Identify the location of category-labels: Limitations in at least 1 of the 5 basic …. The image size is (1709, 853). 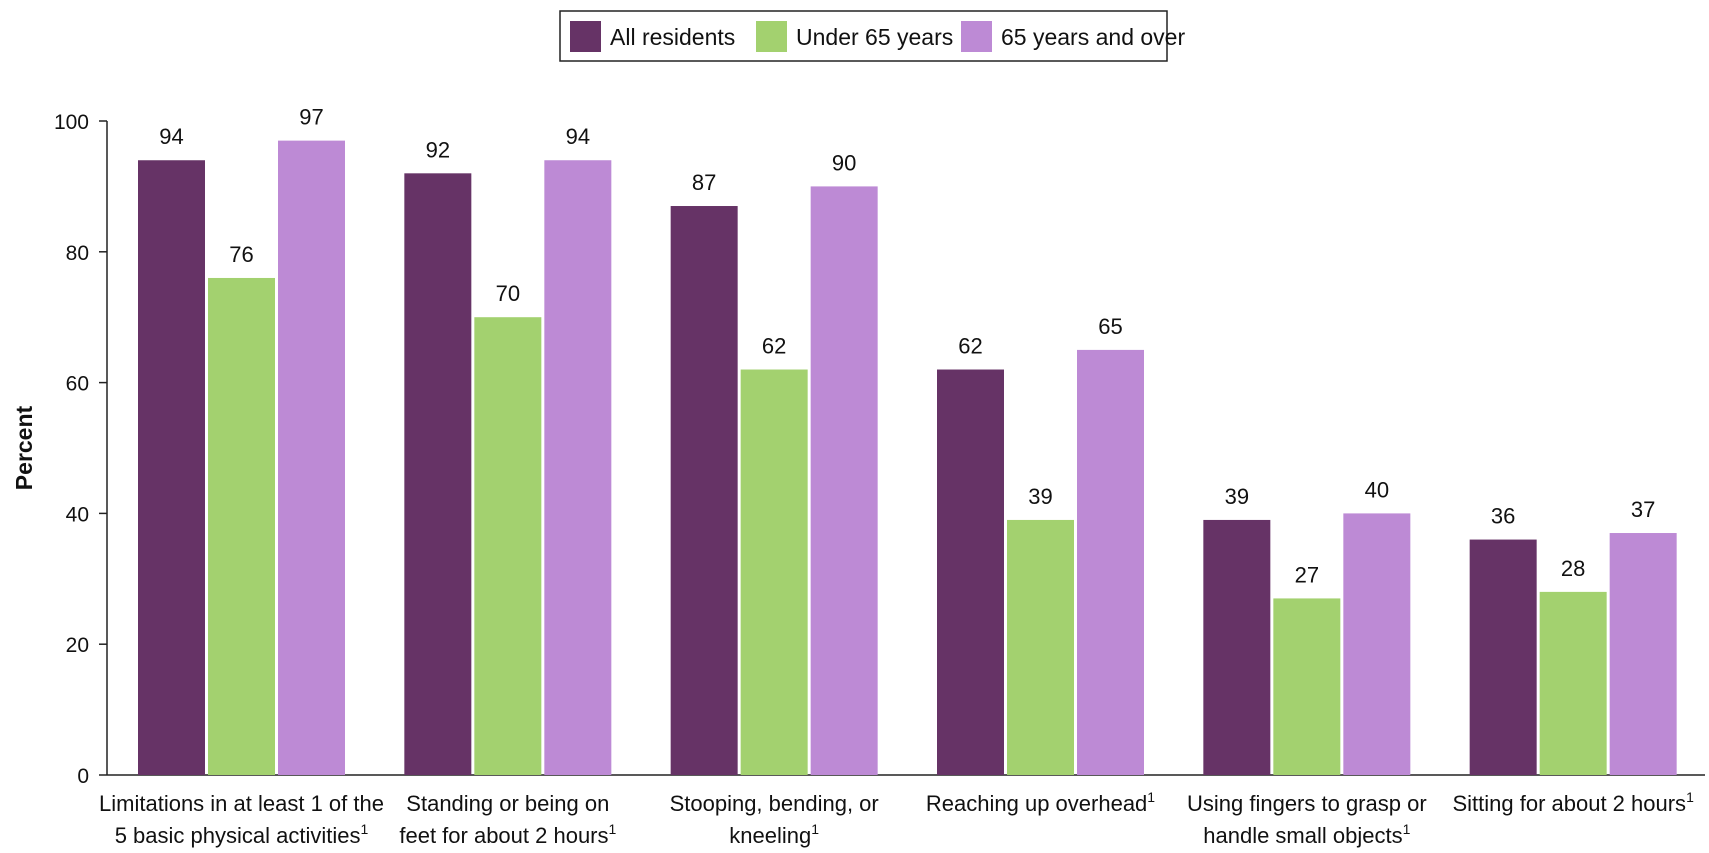
(896, 818).